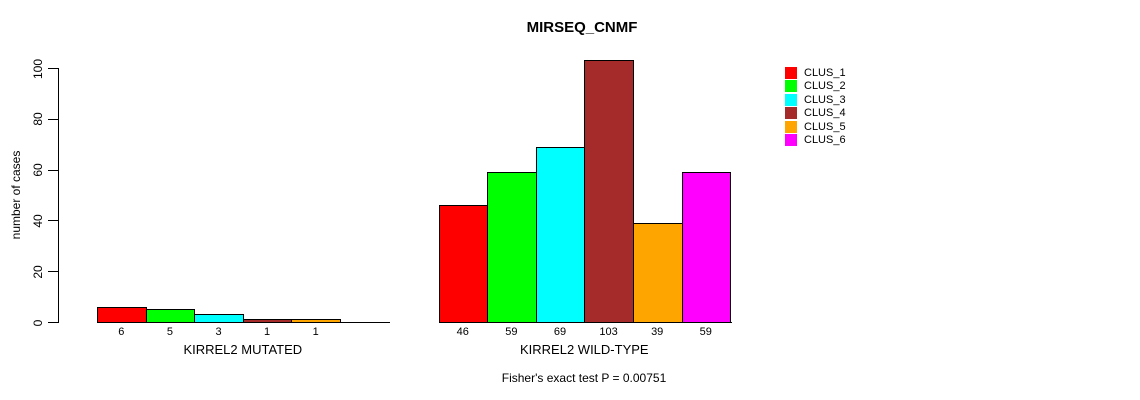  What do you see at coordinates (218, 332) in the screenshot?
I see `bar-value-label: 3` at bounding box center [218, 332].